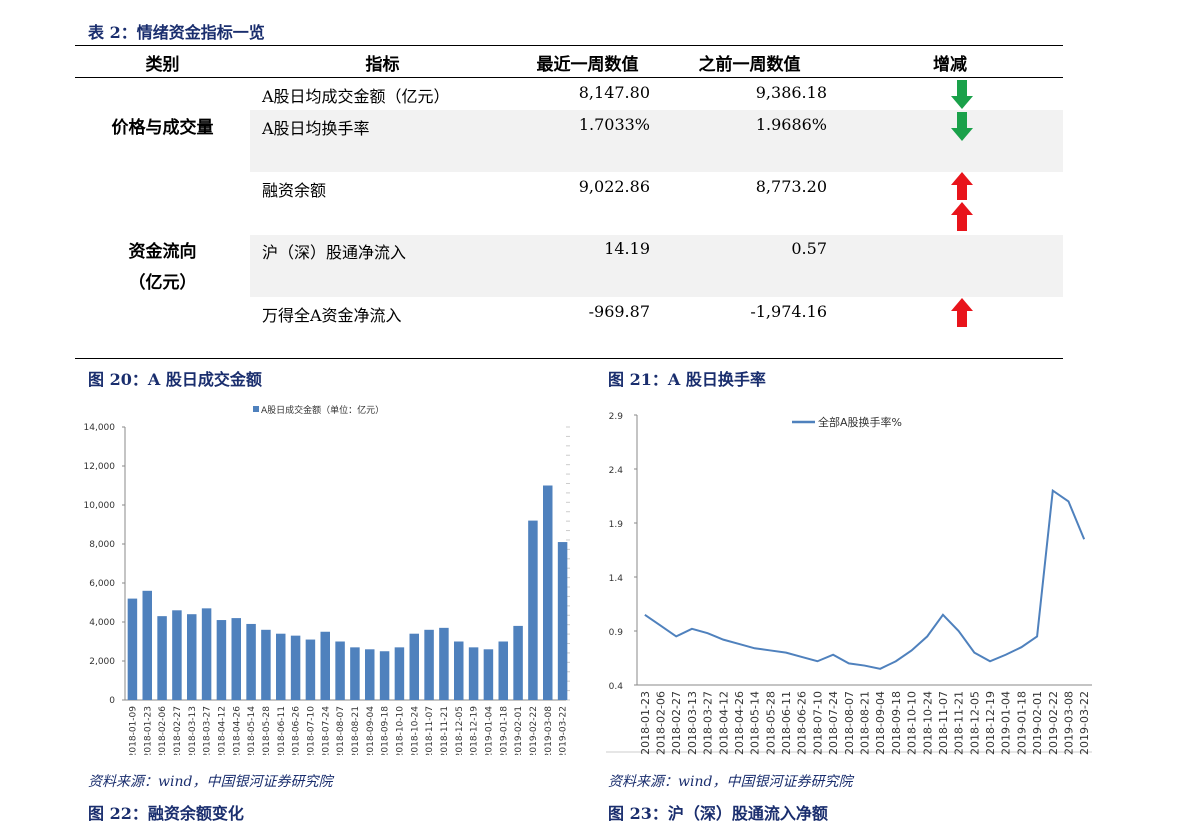 The width and height of the screenshot is (1191, 824). What do you see at coordinates (739, 723) in the screenshot?
I see `x-tick-label: 2018-04-26` at bounding box center [739, 723].